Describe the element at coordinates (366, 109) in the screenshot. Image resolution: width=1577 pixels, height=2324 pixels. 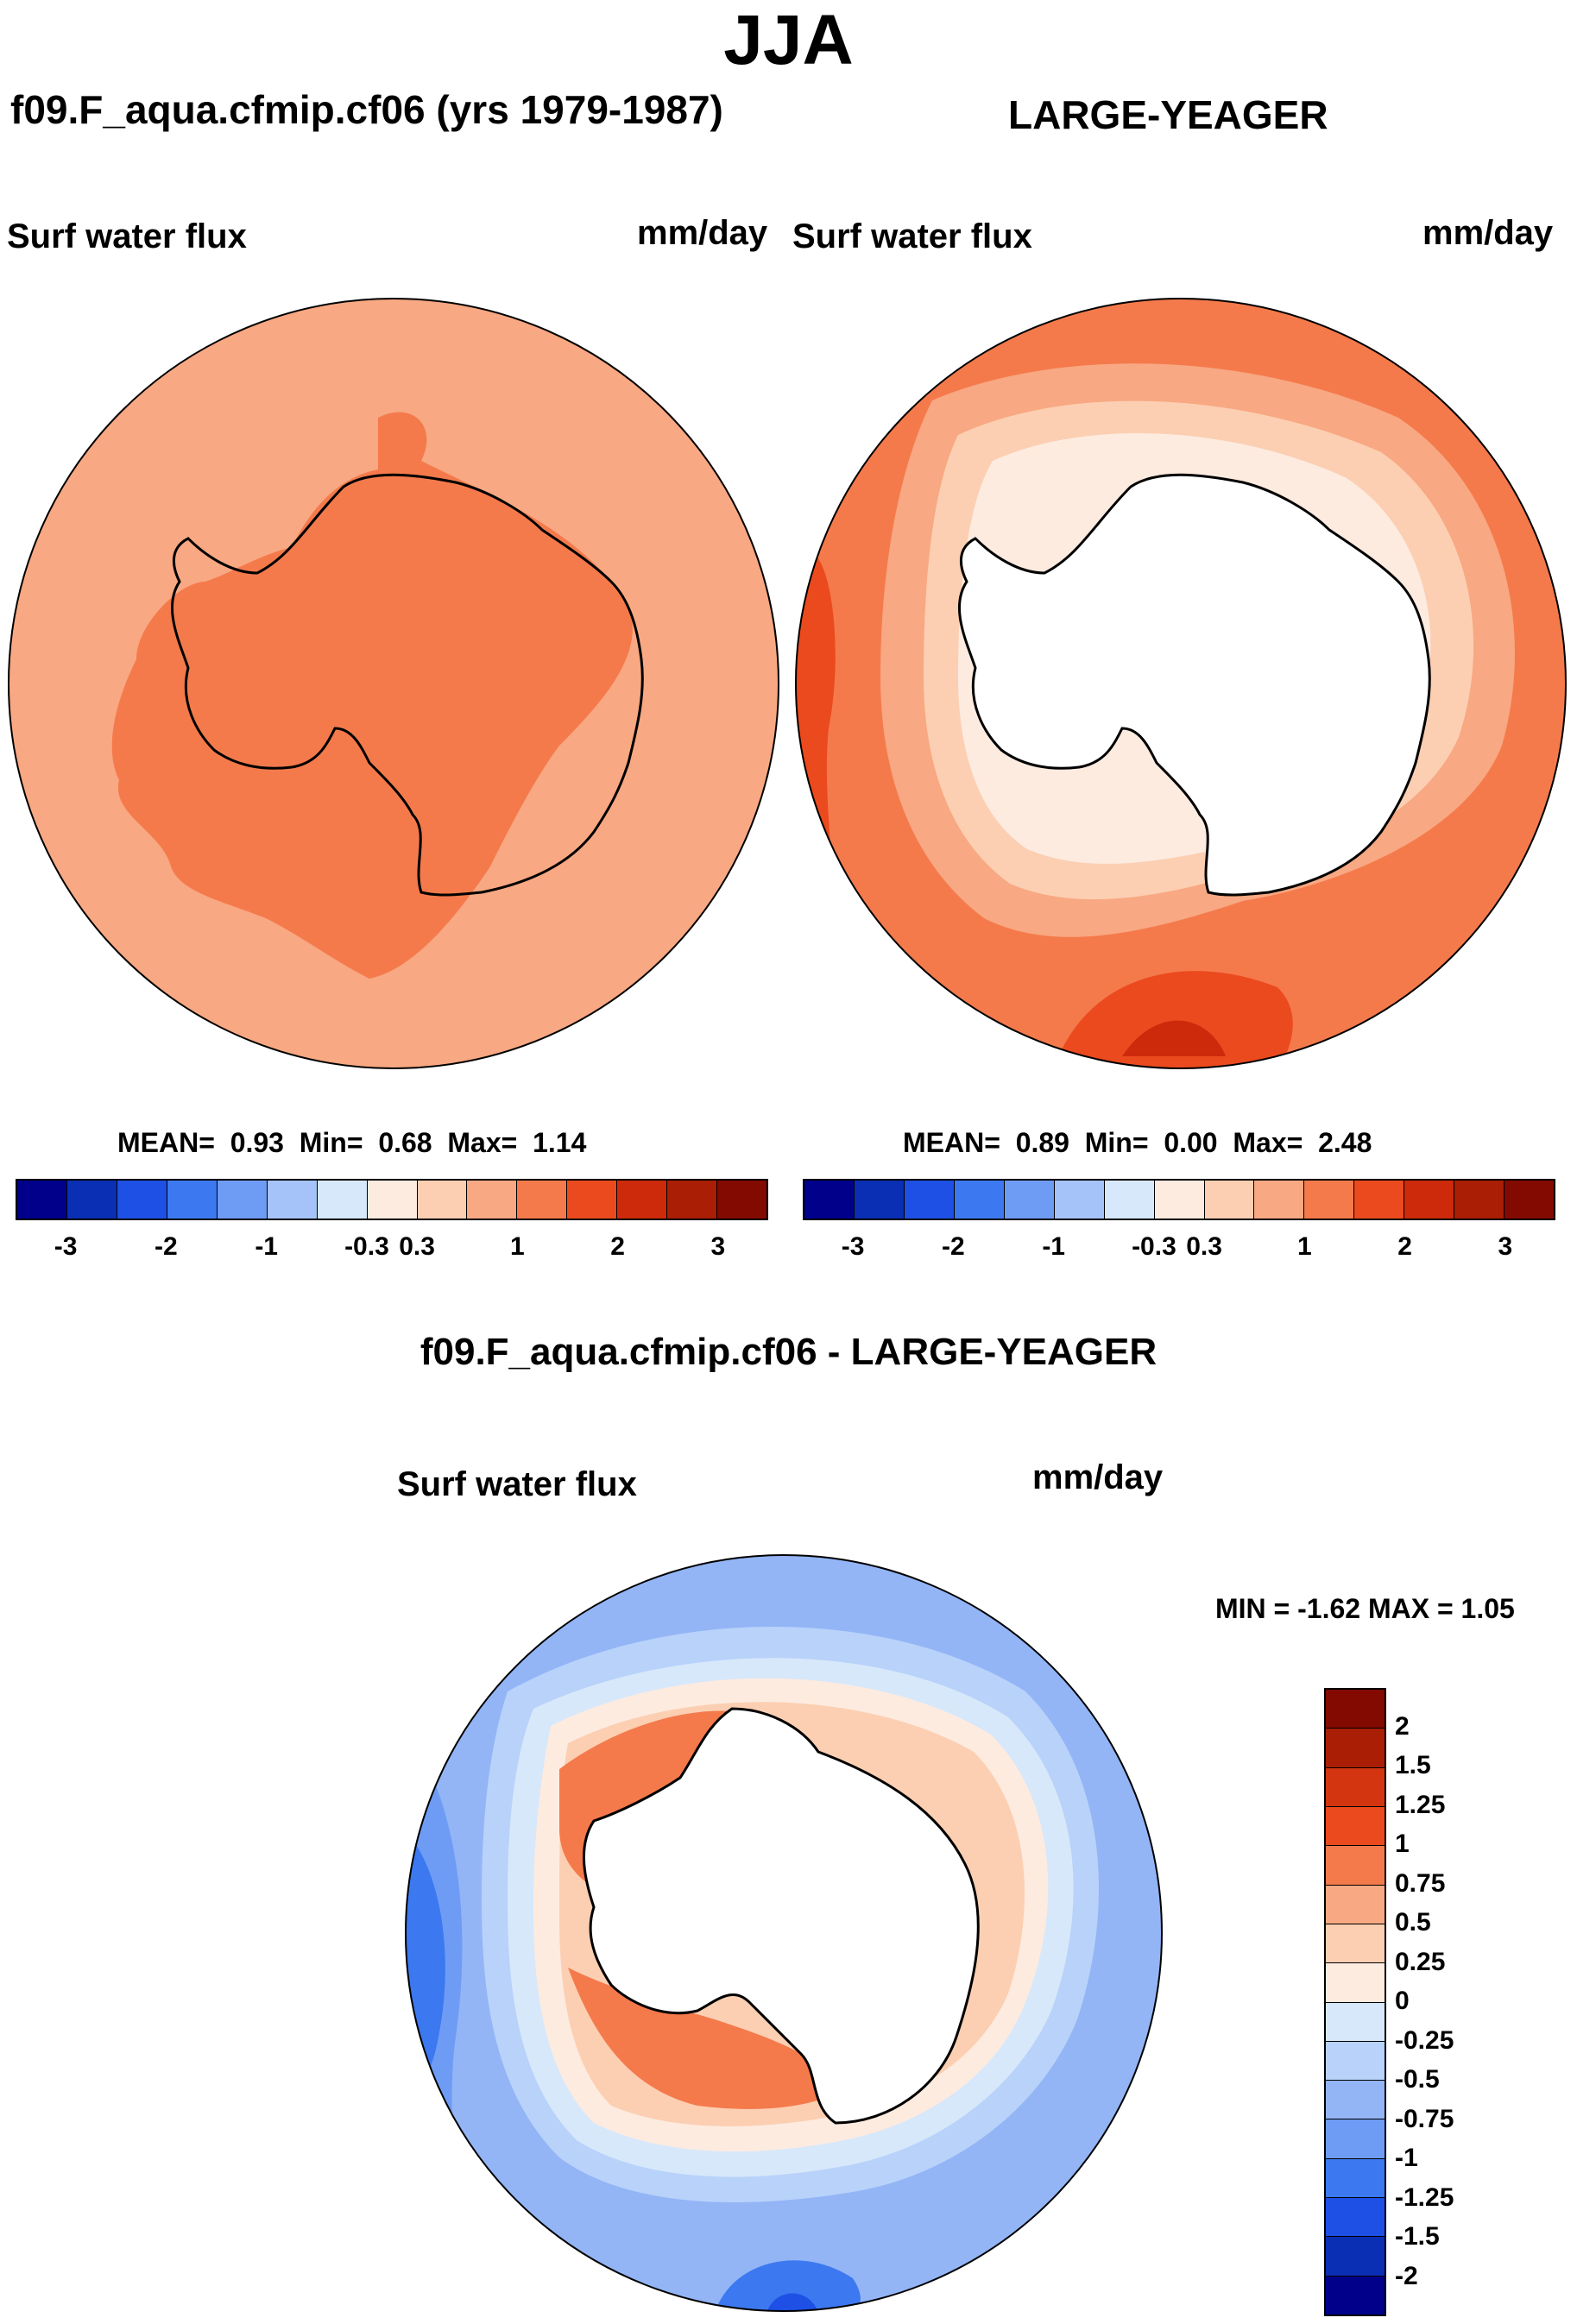
I see `left-case-title: f09.F_aqua.cfmip.cf06 (yrs 1979-1987)` at that location.